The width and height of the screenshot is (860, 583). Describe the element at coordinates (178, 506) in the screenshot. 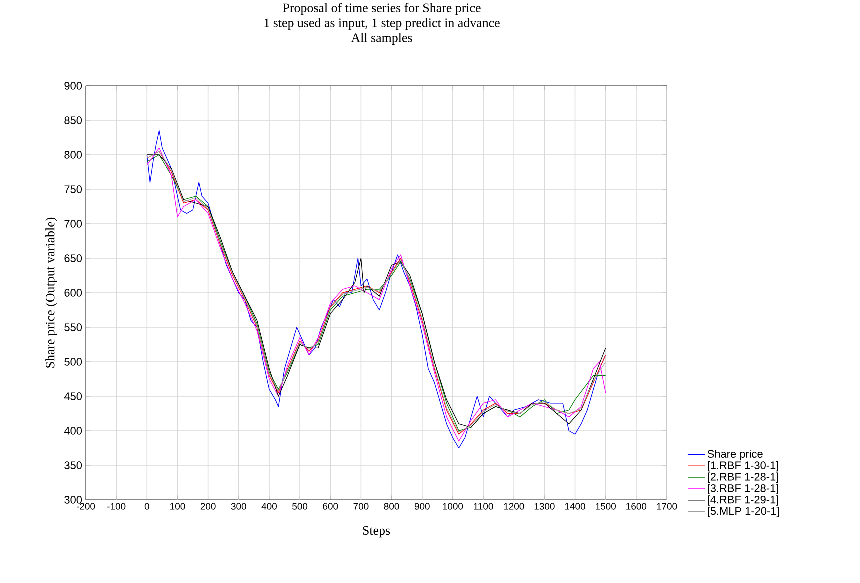

I see `x-tick-label: 100` at that location.